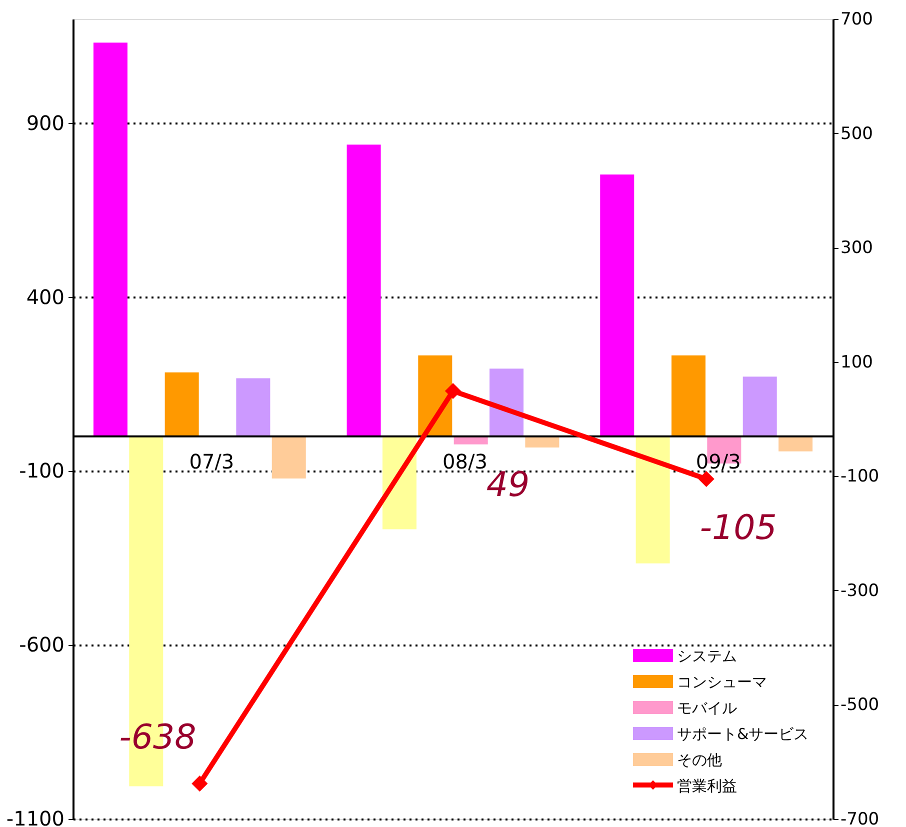 Image resolution: width=906 pixels, height=827 pixels. What do you see at coordinates (743, 734) in the screenshot?
I see `legend-label: サポート&サービス` at bounding box center [743, 734].